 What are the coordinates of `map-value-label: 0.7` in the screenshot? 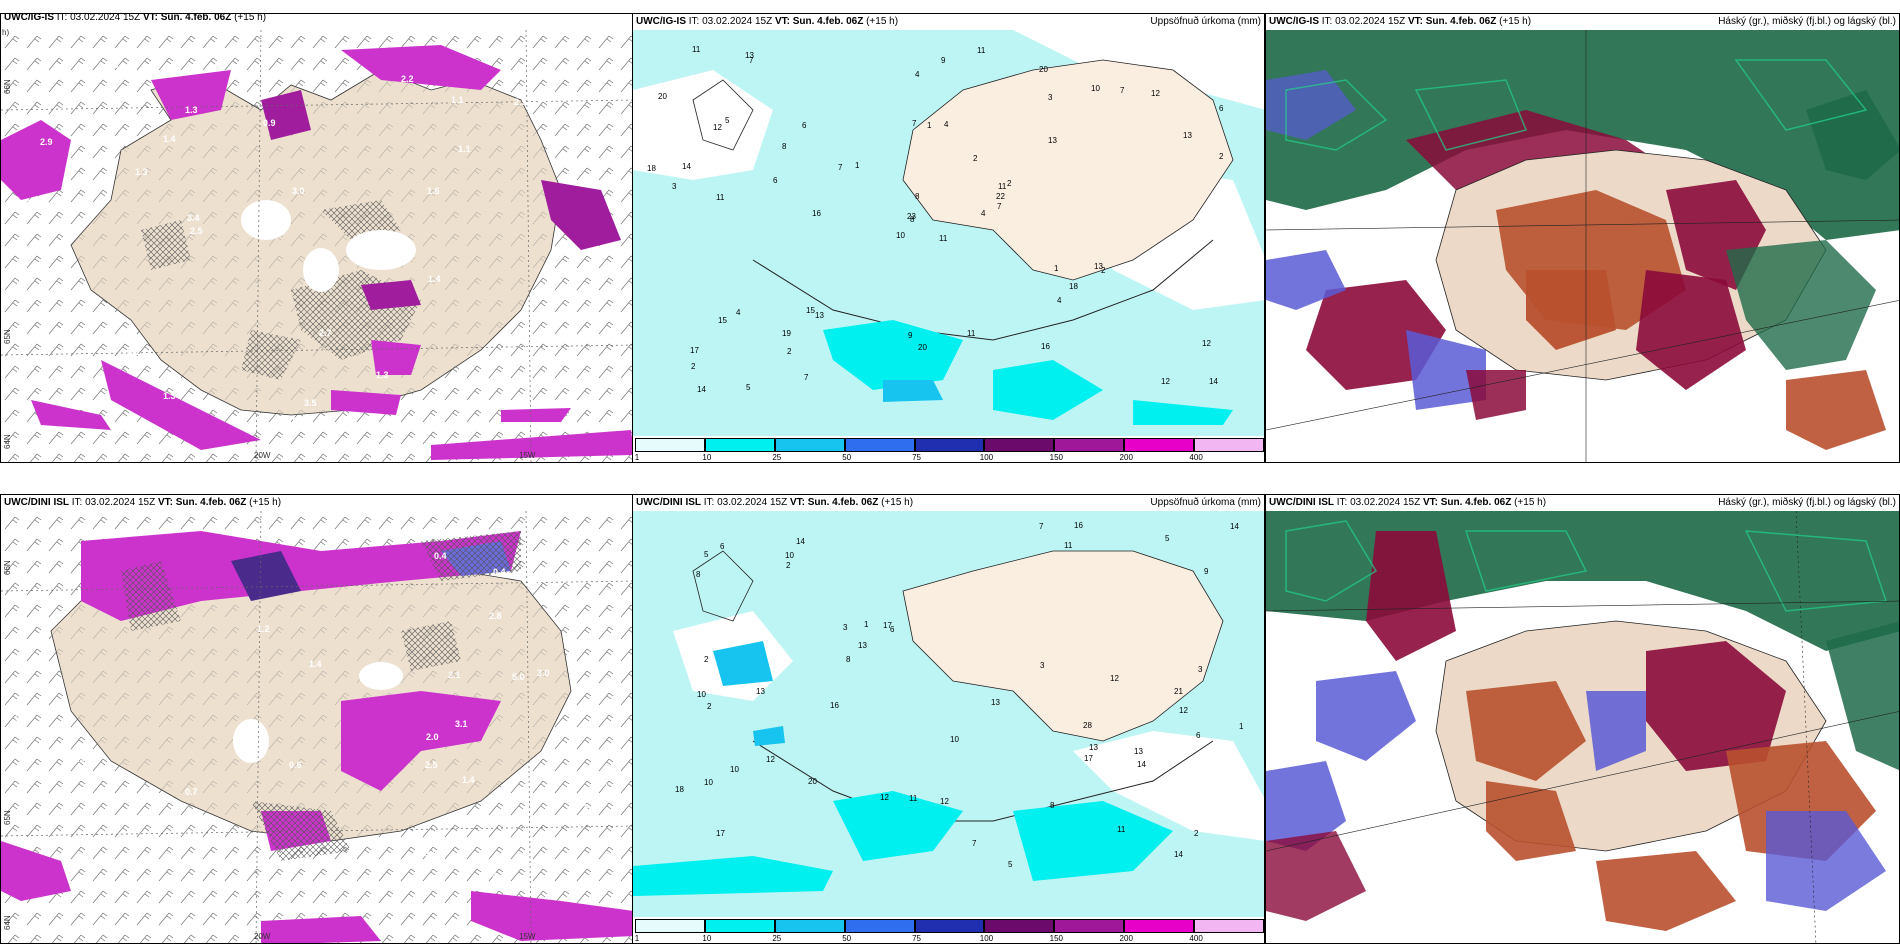 It's located at (538, 385).